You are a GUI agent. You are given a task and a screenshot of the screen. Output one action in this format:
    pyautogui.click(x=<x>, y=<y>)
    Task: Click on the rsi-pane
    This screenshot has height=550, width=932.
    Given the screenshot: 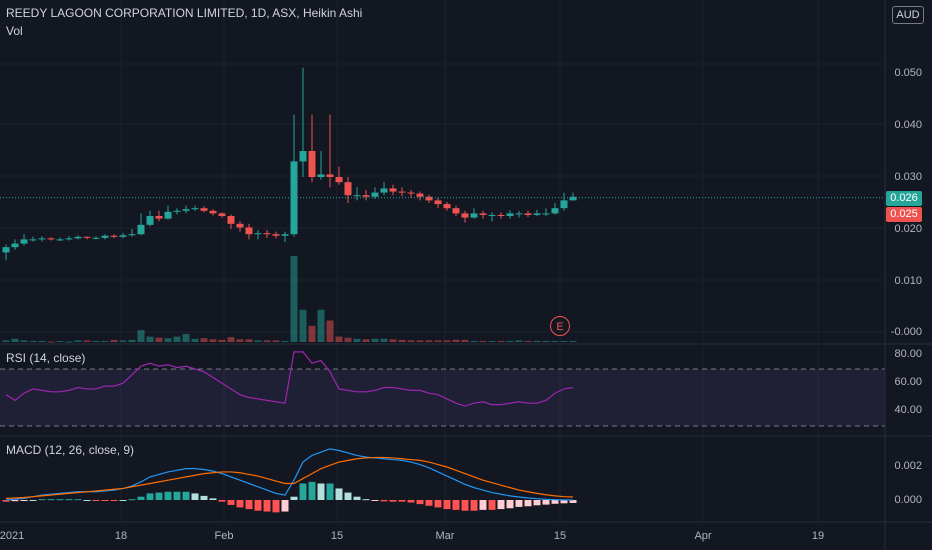 What is the action you would take?
    pyautogui.click(x=442, y=389)
    